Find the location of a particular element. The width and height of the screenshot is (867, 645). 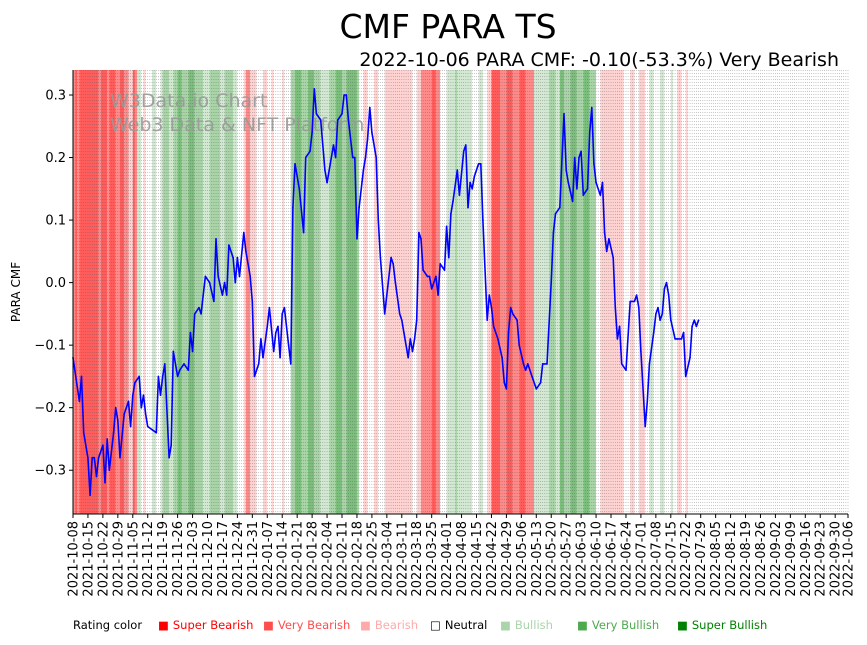

y-tick-label: −0.2 is located at coordinates (50, 408).